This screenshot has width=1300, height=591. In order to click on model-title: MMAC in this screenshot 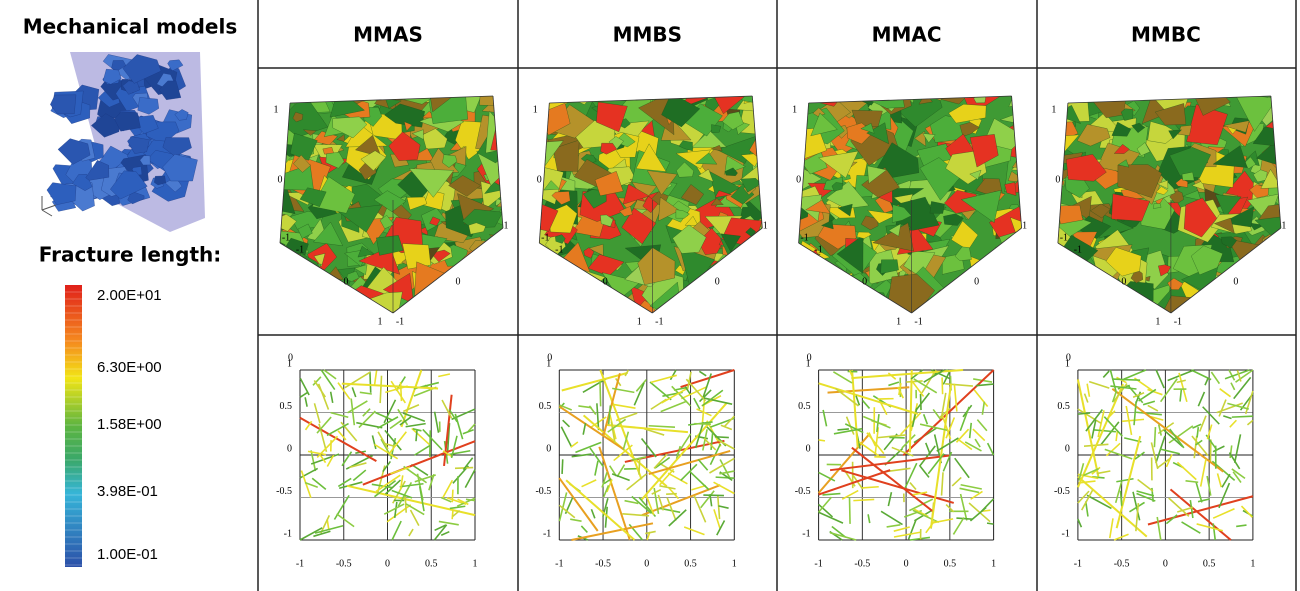, I will do `click(907, 35)`.